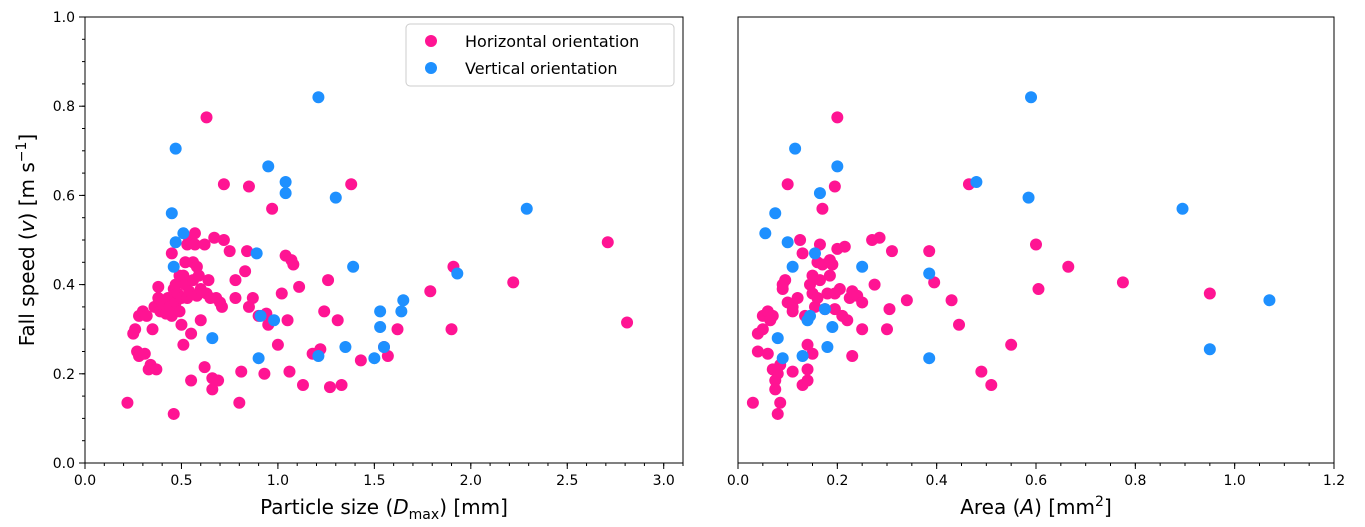  Describe the element at coordinates (379, 476) in the screenshot. I see `x-axis-ticks-left: 0.0 0.5 1.0 1.5 2.0 2.5 3.0` at that location.